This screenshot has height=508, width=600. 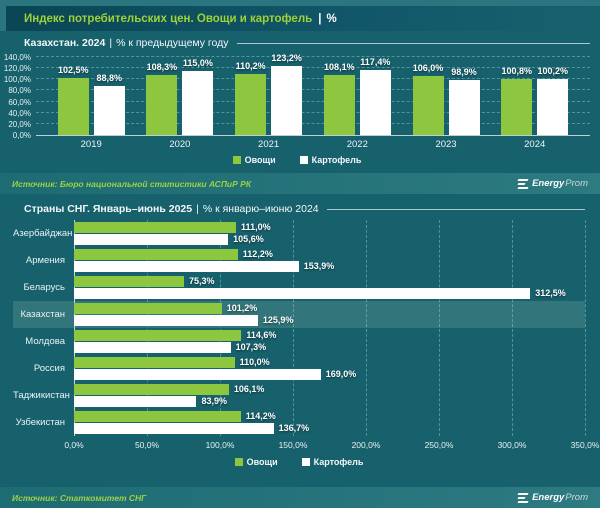 I want to click on bar-vegetables: 108,3%, so click(x=162, y=98).